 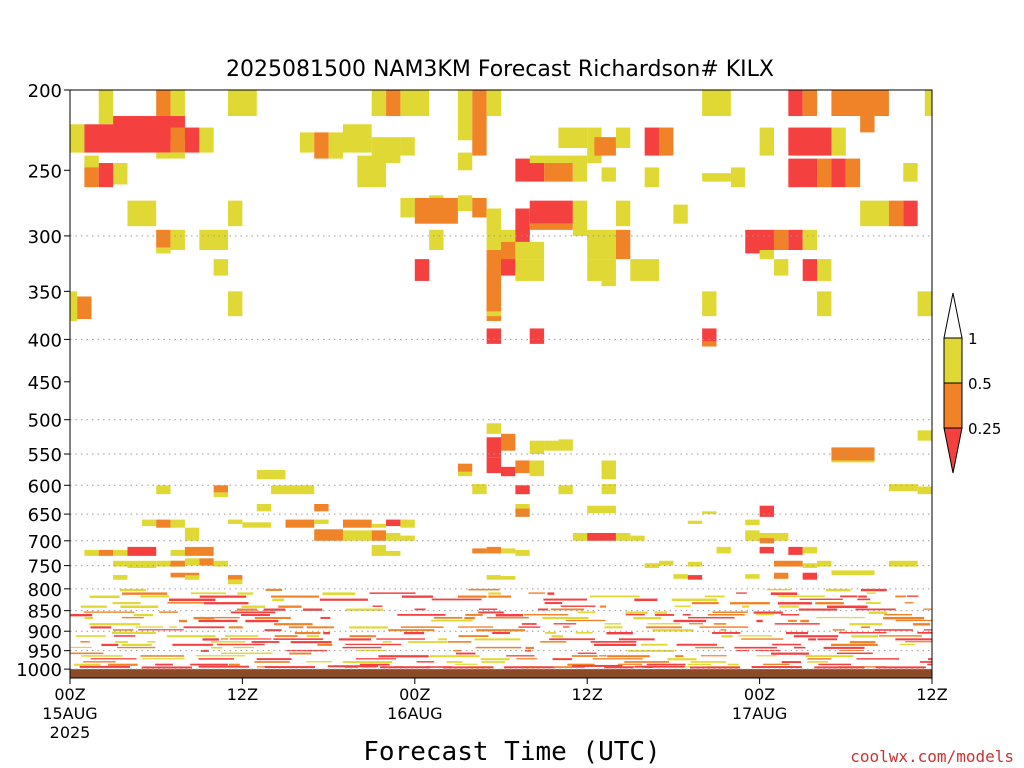 I want to click on x-tick-label: 00Z, so click(x=69, y=694).